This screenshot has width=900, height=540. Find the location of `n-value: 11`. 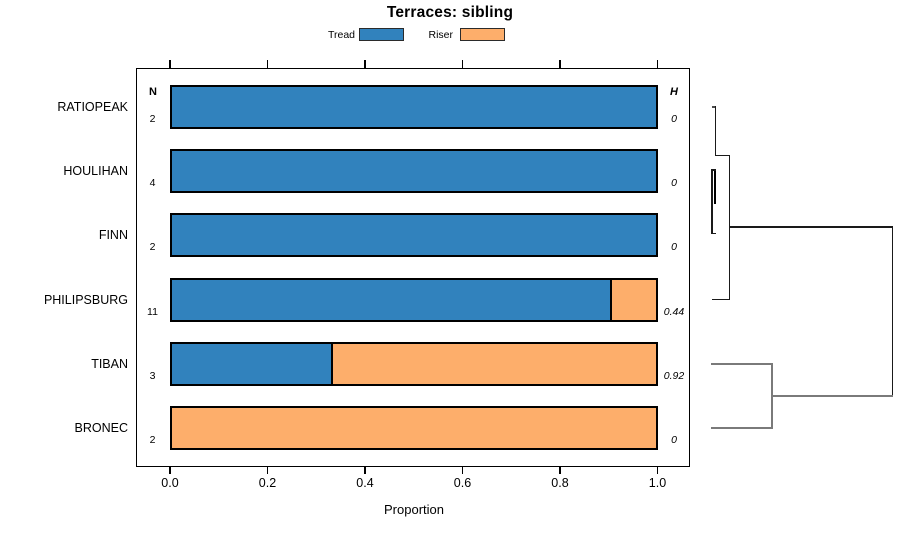

n-value: 11 is located at coordinates (152, 311).